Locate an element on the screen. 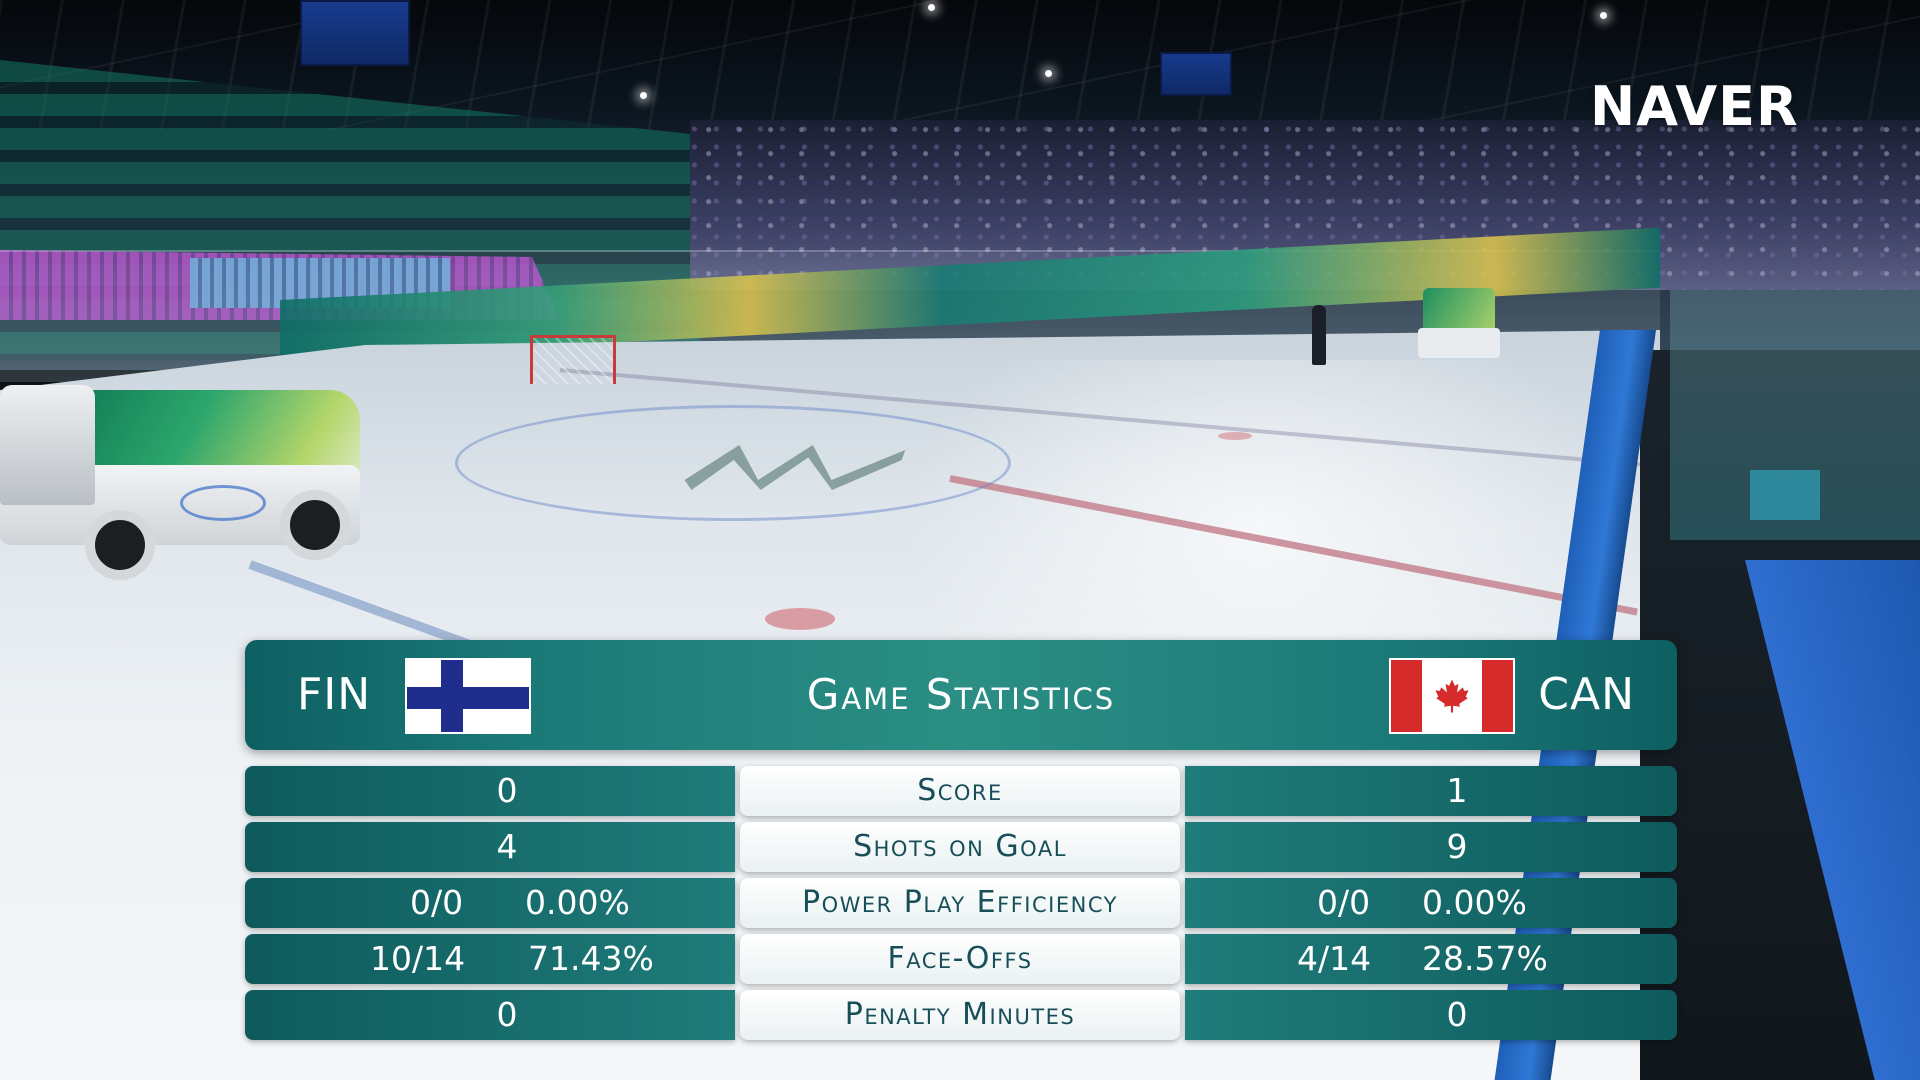 This screenshot has width=1920, height=1080. stat-row-face-offs: 10/14 71.43% Face-Offs 4/14 28.57% is located at coordinates (961, 959).